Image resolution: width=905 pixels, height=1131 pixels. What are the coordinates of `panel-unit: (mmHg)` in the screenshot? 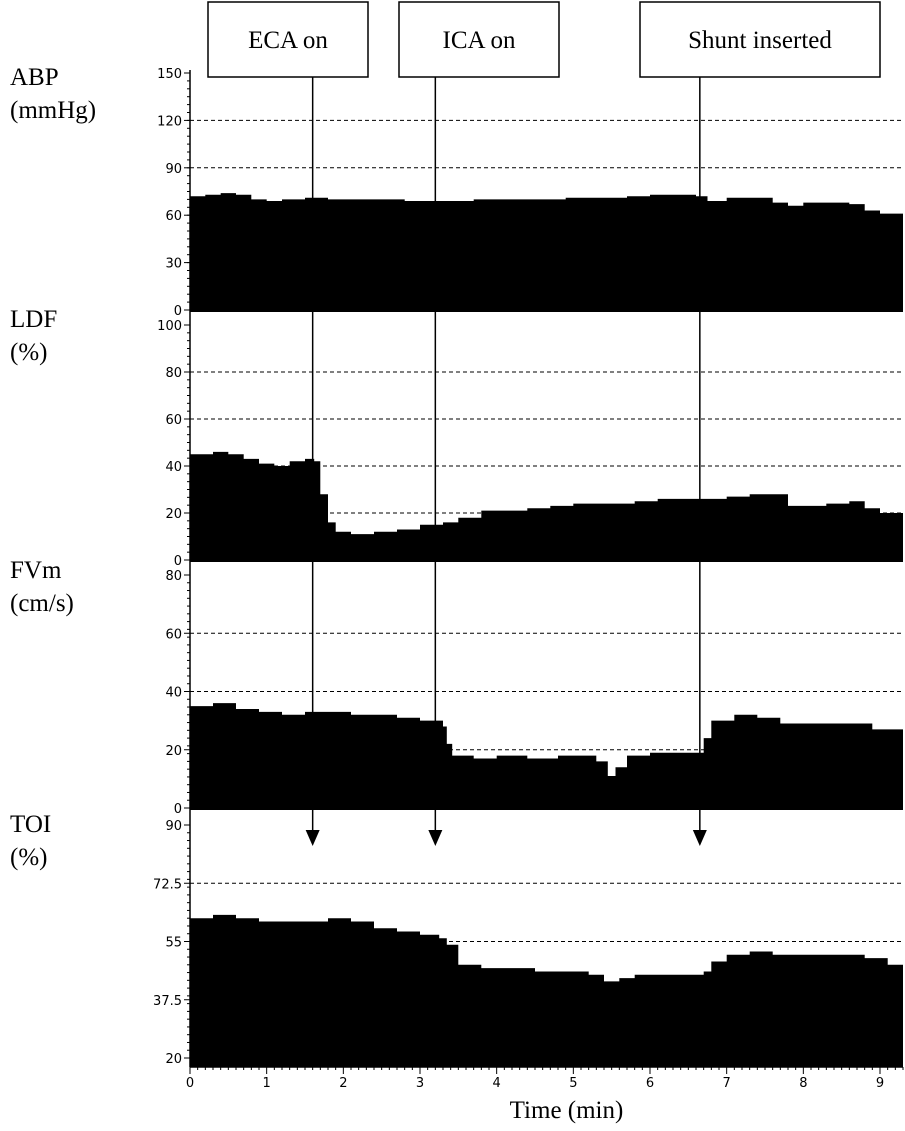 It's located at (53, 110).